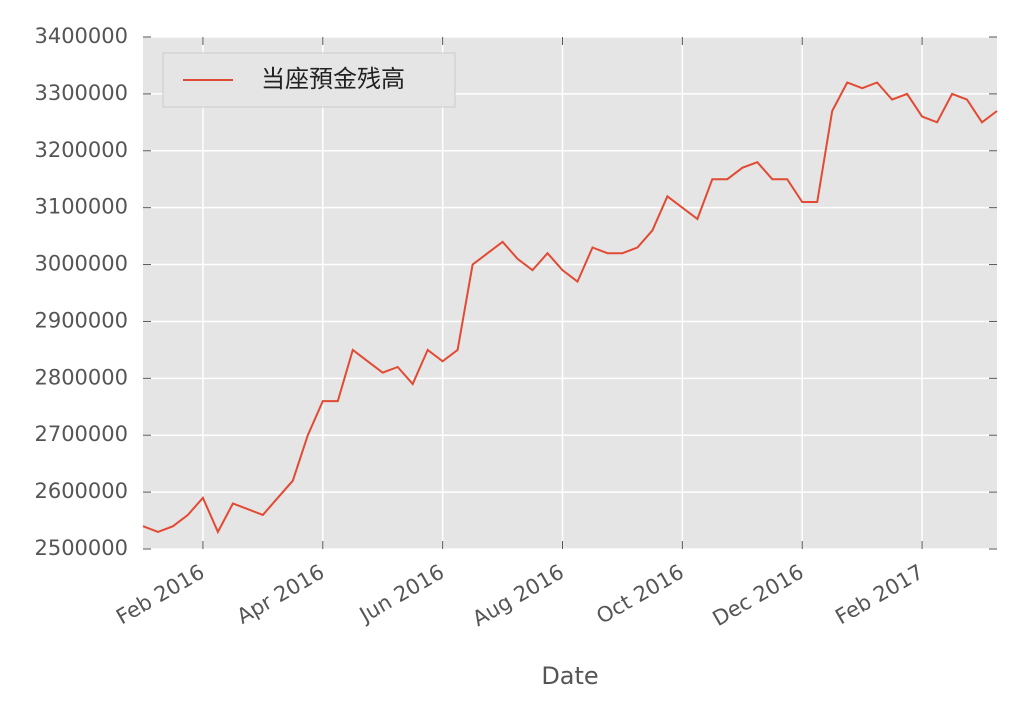 This screenshot has height=720, width=1024. Describe the element at coordinates (879, 594) in the screenshot. I see `x-tick-label: Feb 2017` at that location.